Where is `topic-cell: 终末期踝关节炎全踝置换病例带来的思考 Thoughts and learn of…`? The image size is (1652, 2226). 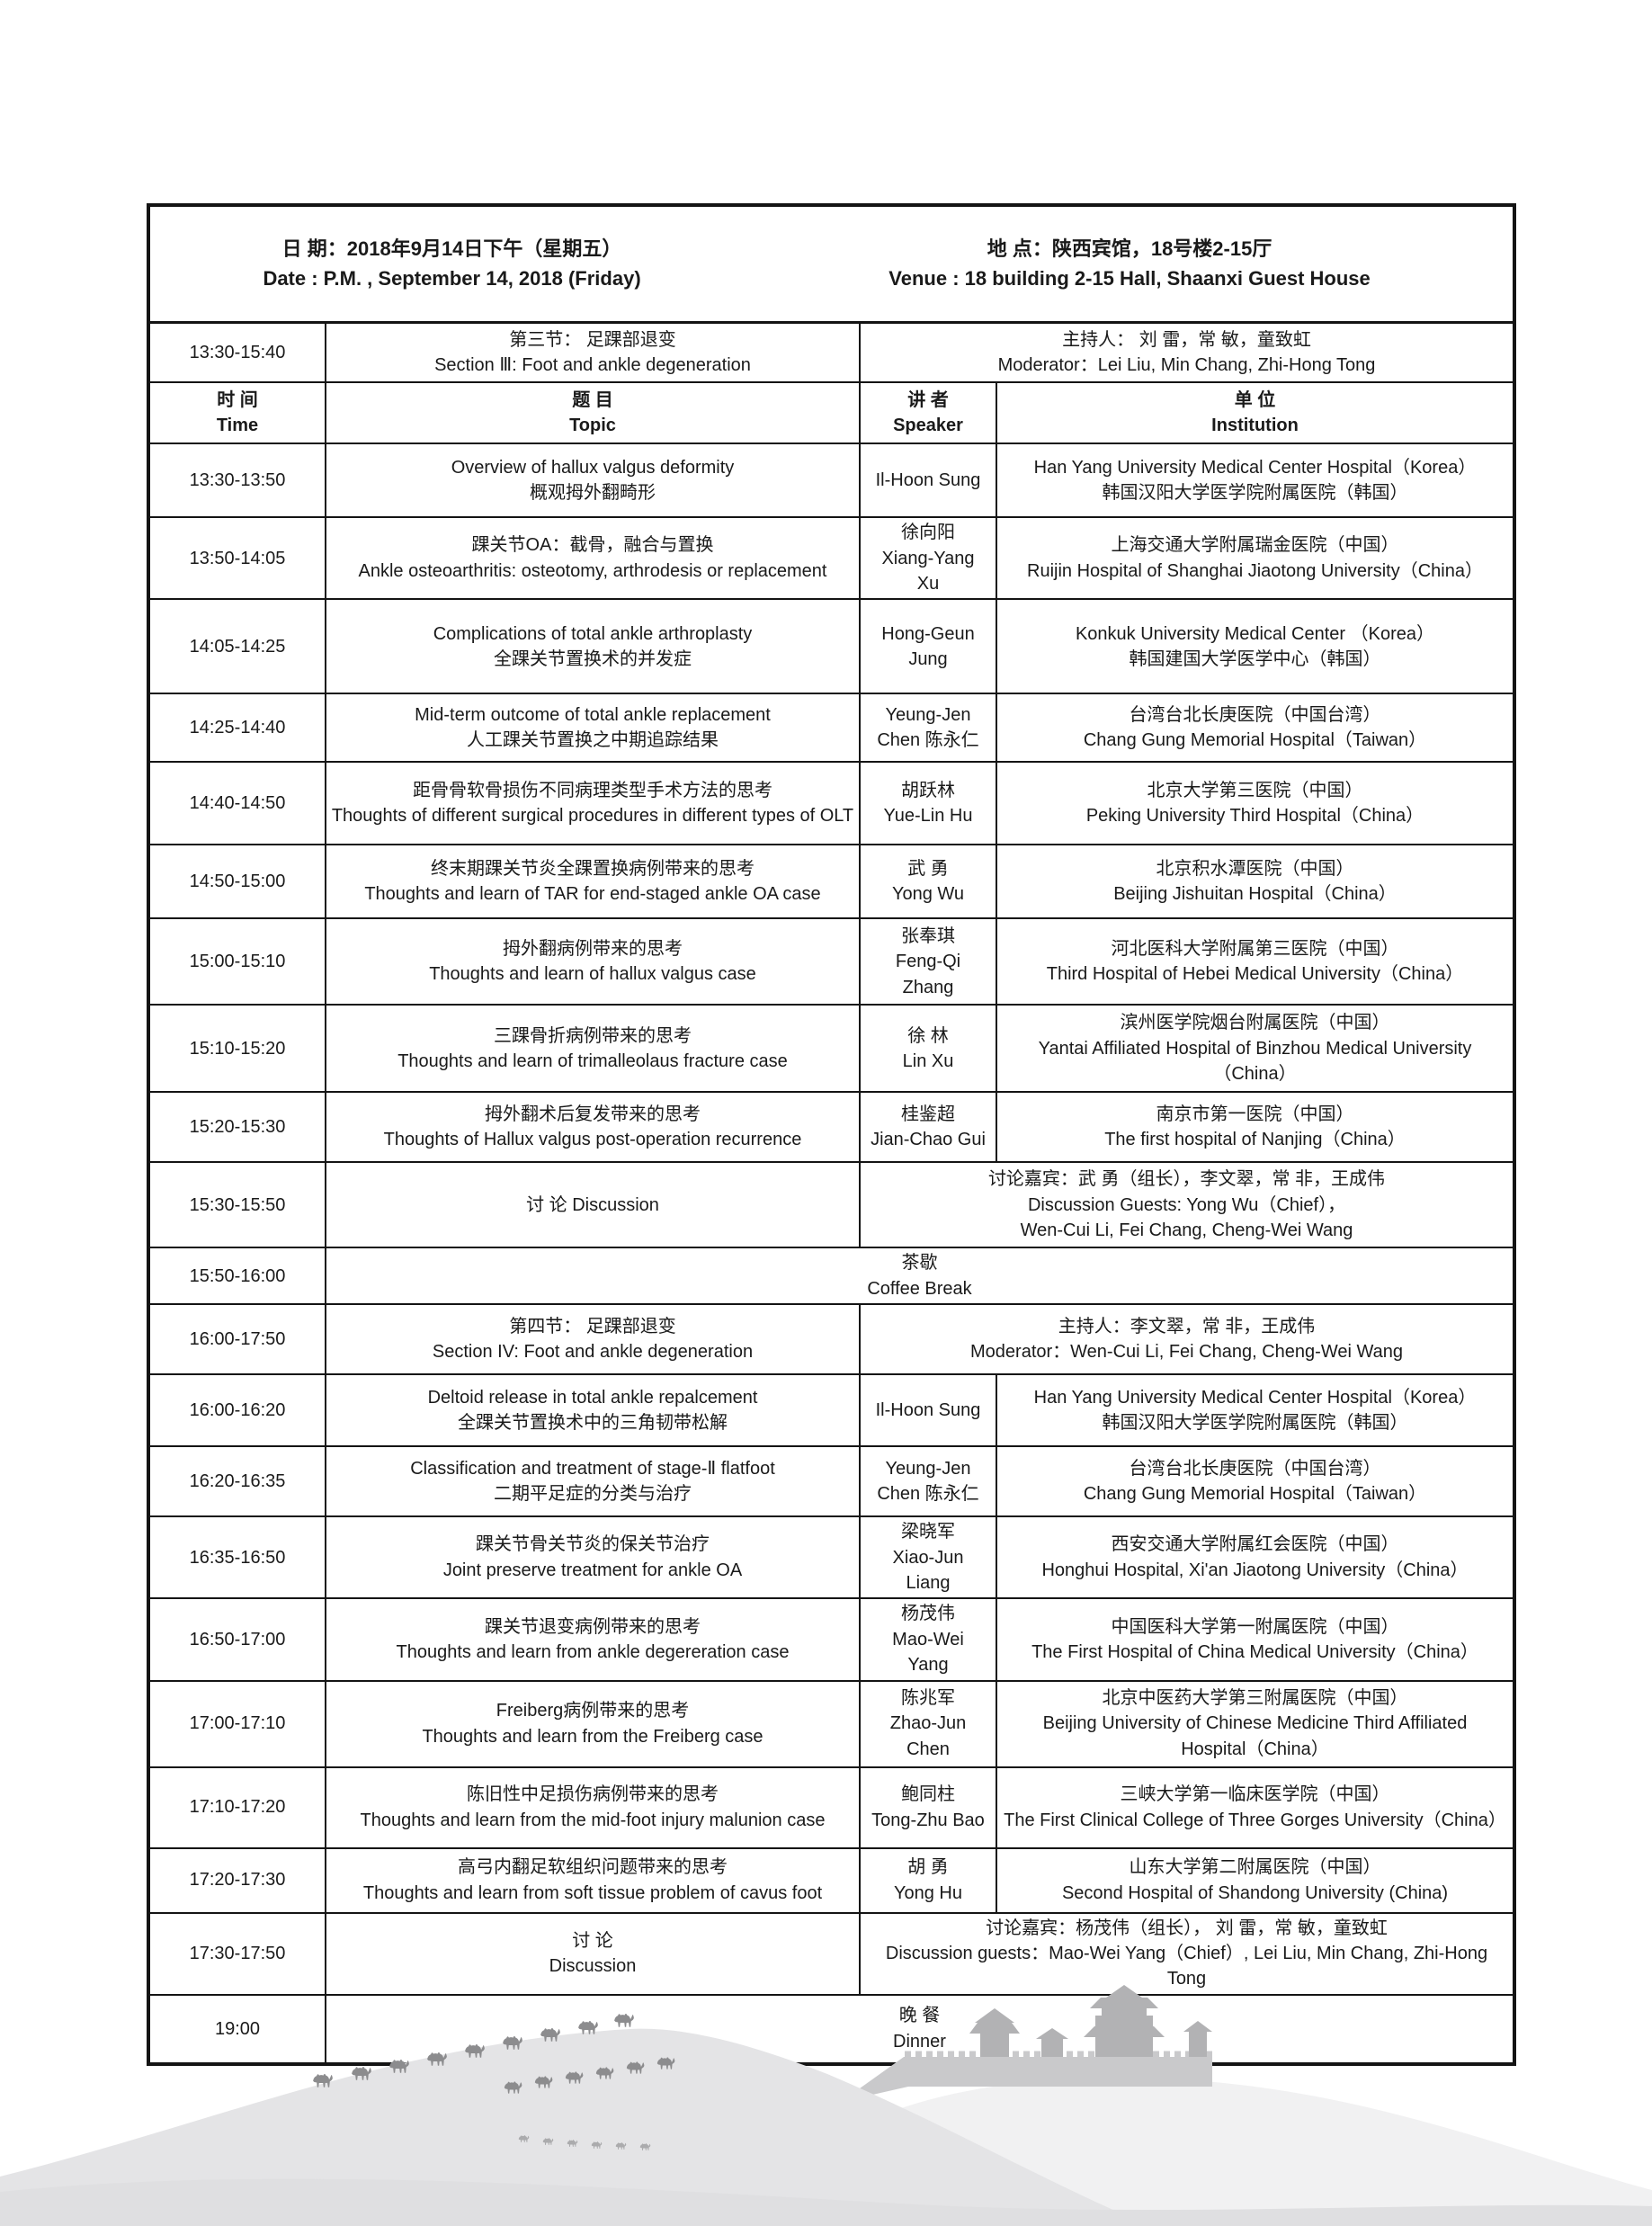 topic-cell: 终末期踝关节炎全踝置换病例带来的思考 Thoughts and learn of… is located at coordinates (593, 882).